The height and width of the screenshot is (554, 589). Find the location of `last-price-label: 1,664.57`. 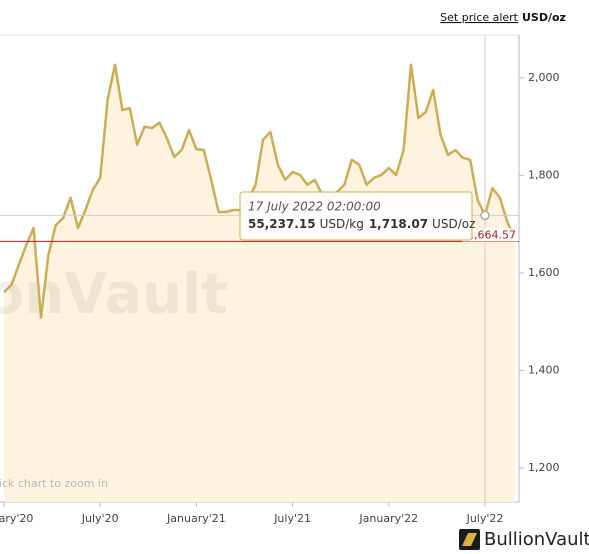

last-price-label: 1,664.57 is located at coordinates (491, 234).